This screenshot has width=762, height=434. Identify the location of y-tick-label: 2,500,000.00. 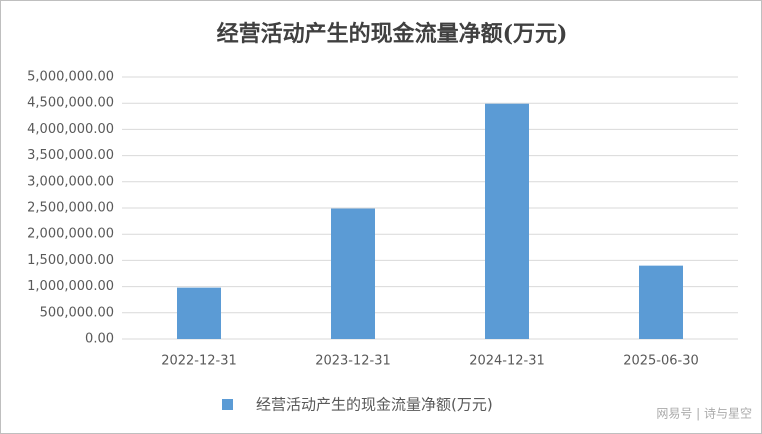
(70, 208).